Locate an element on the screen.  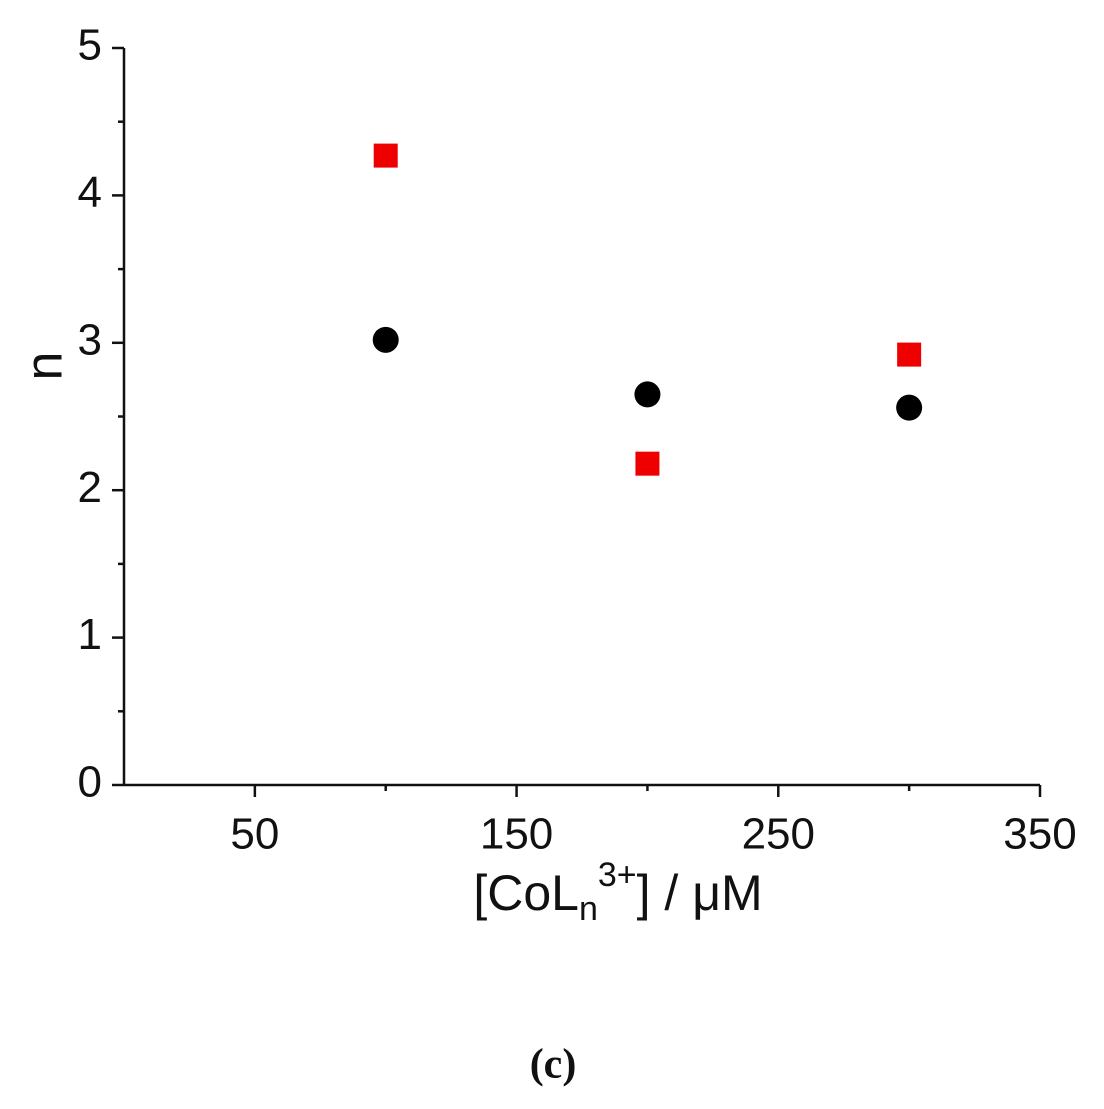
y-tick-label: 3 is located at coordinates (90, 339).